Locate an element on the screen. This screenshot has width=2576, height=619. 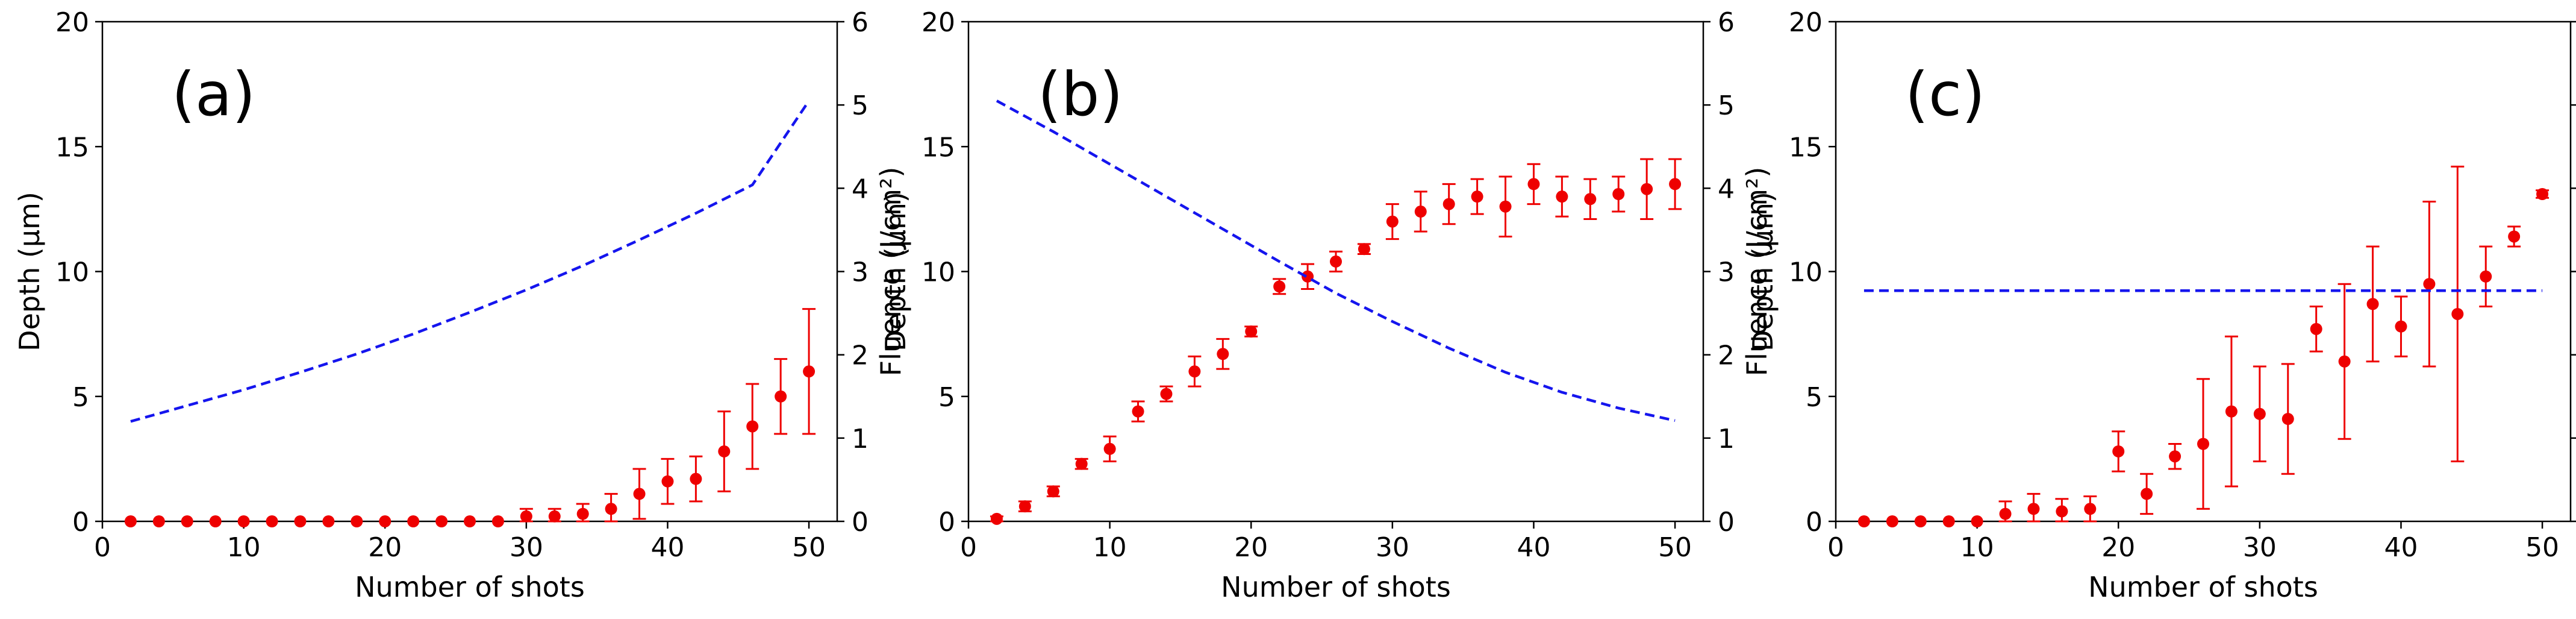
panel-label: (c) is located at coordinates (1945, 94).